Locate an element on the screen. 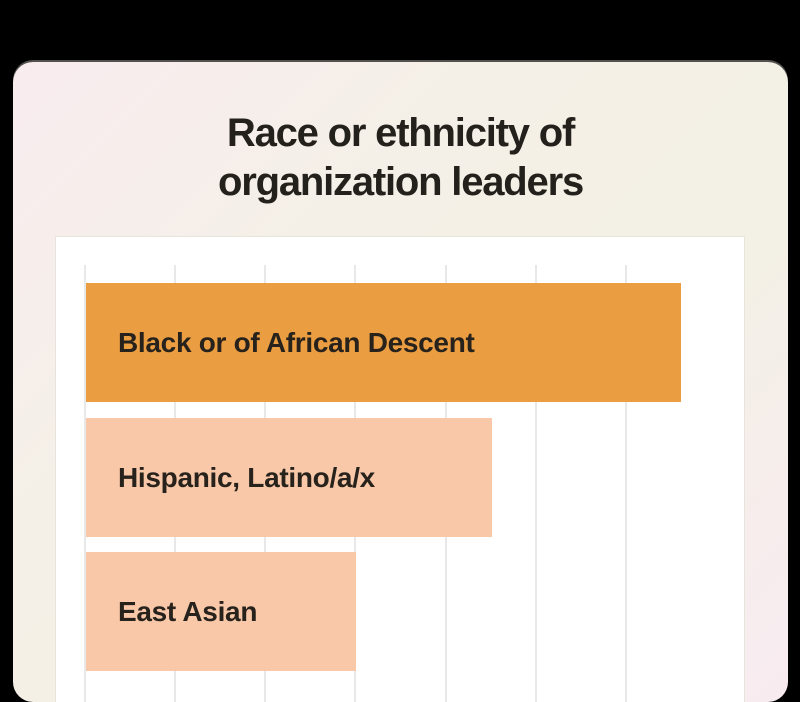 This screenshot has width=800, height=702. bar-hispanic-latino-a-x: Hispanic, Latino/a/x is located at coordinates (289, 477).